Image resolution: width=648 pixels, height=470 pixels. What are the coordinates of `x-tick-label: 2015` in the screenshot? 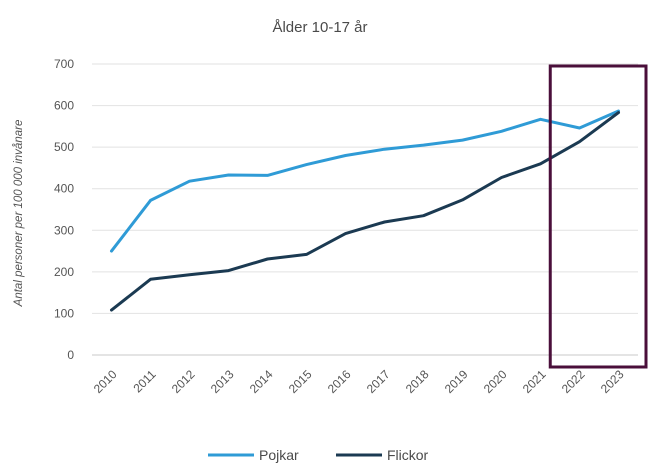 It's located at (300, 381).